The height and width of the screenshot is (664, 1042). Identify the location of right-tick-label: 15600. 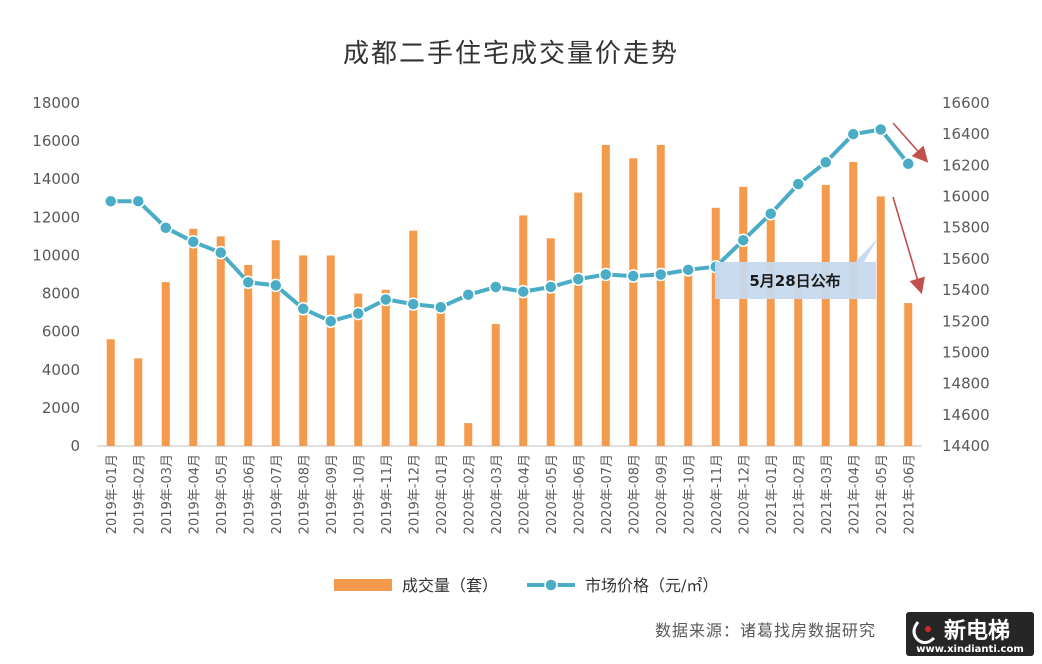
(966, 259).